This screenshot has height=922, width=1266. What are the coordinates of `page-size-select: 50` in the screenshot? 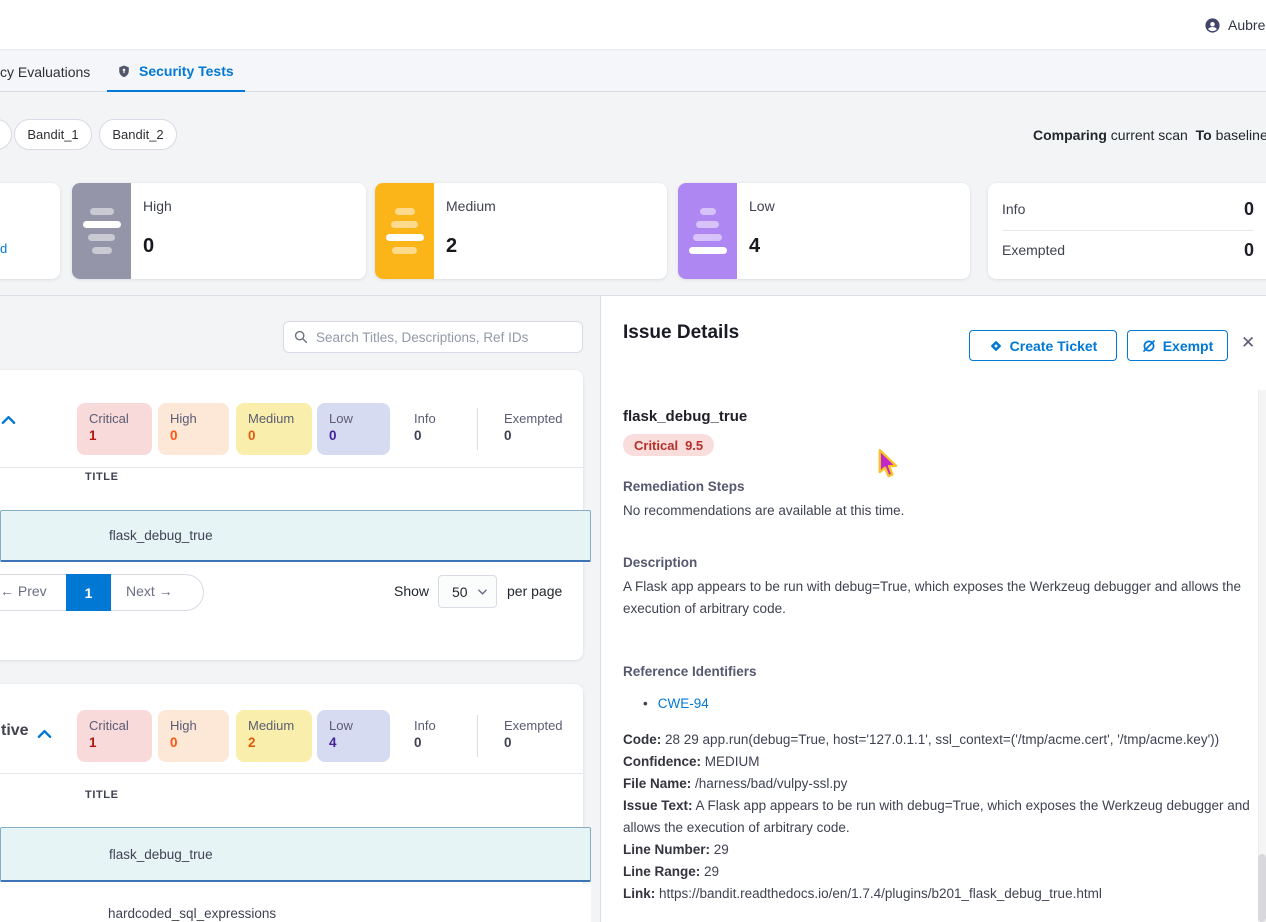 It's located at (467, 591).